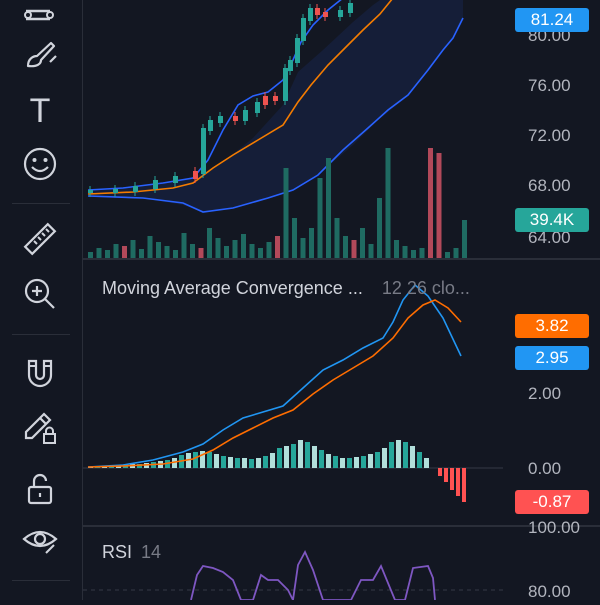 This screenshot has width=600, height=605. I want to click on lock-drawing-icon, so click(40, 428).